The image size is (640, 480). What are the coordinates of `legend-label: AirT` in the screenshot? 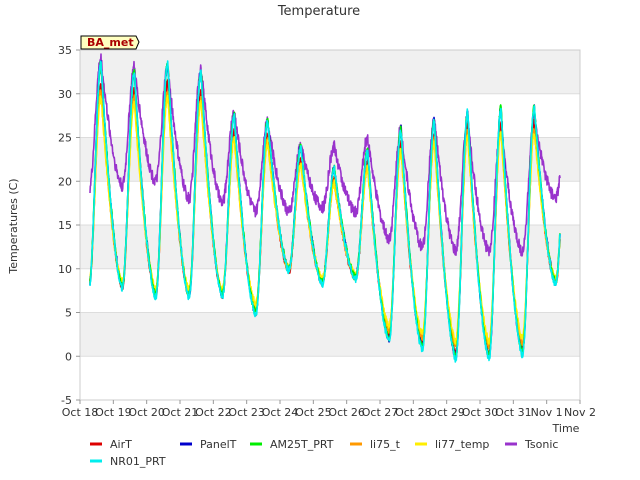 It's located at (121, 444).